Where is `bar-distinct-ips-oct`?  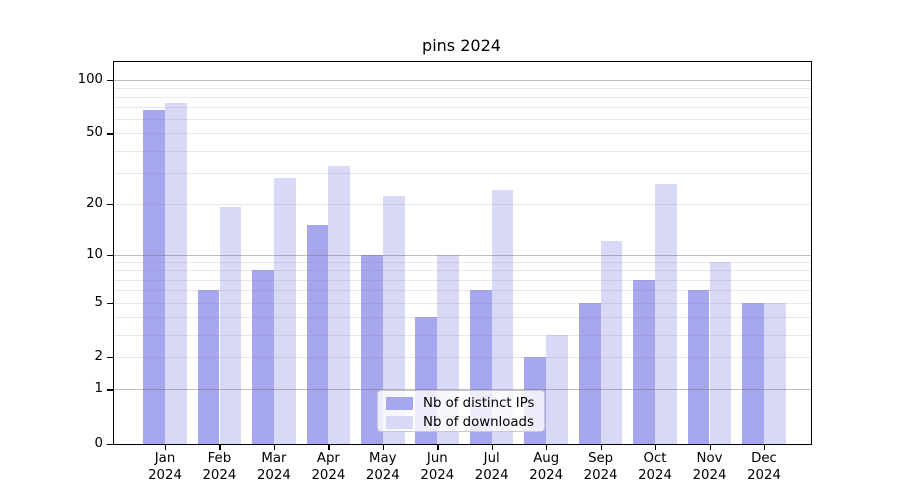 bar-distinct-ips-oct is located at coordinates (644, 361).